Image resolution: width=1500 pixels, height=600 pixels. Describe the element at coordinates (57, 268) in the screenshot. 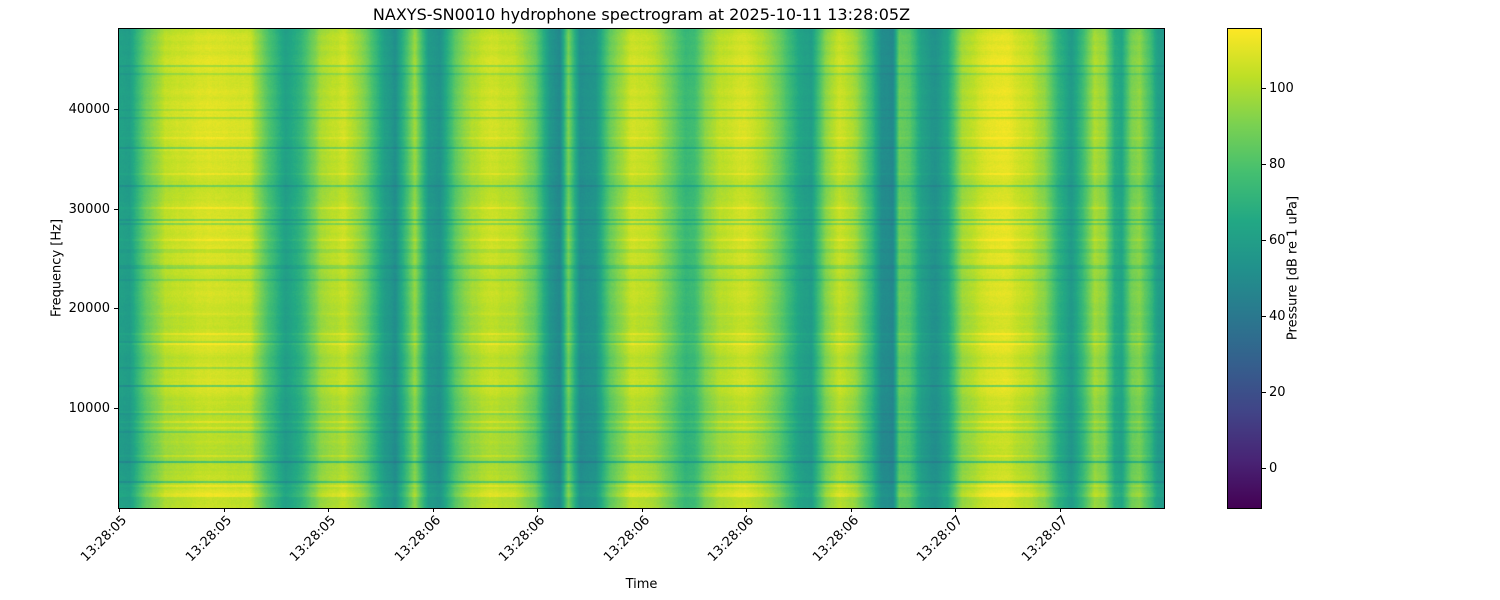

I see `y-axis-label: Frequency [Hz]` at that location.